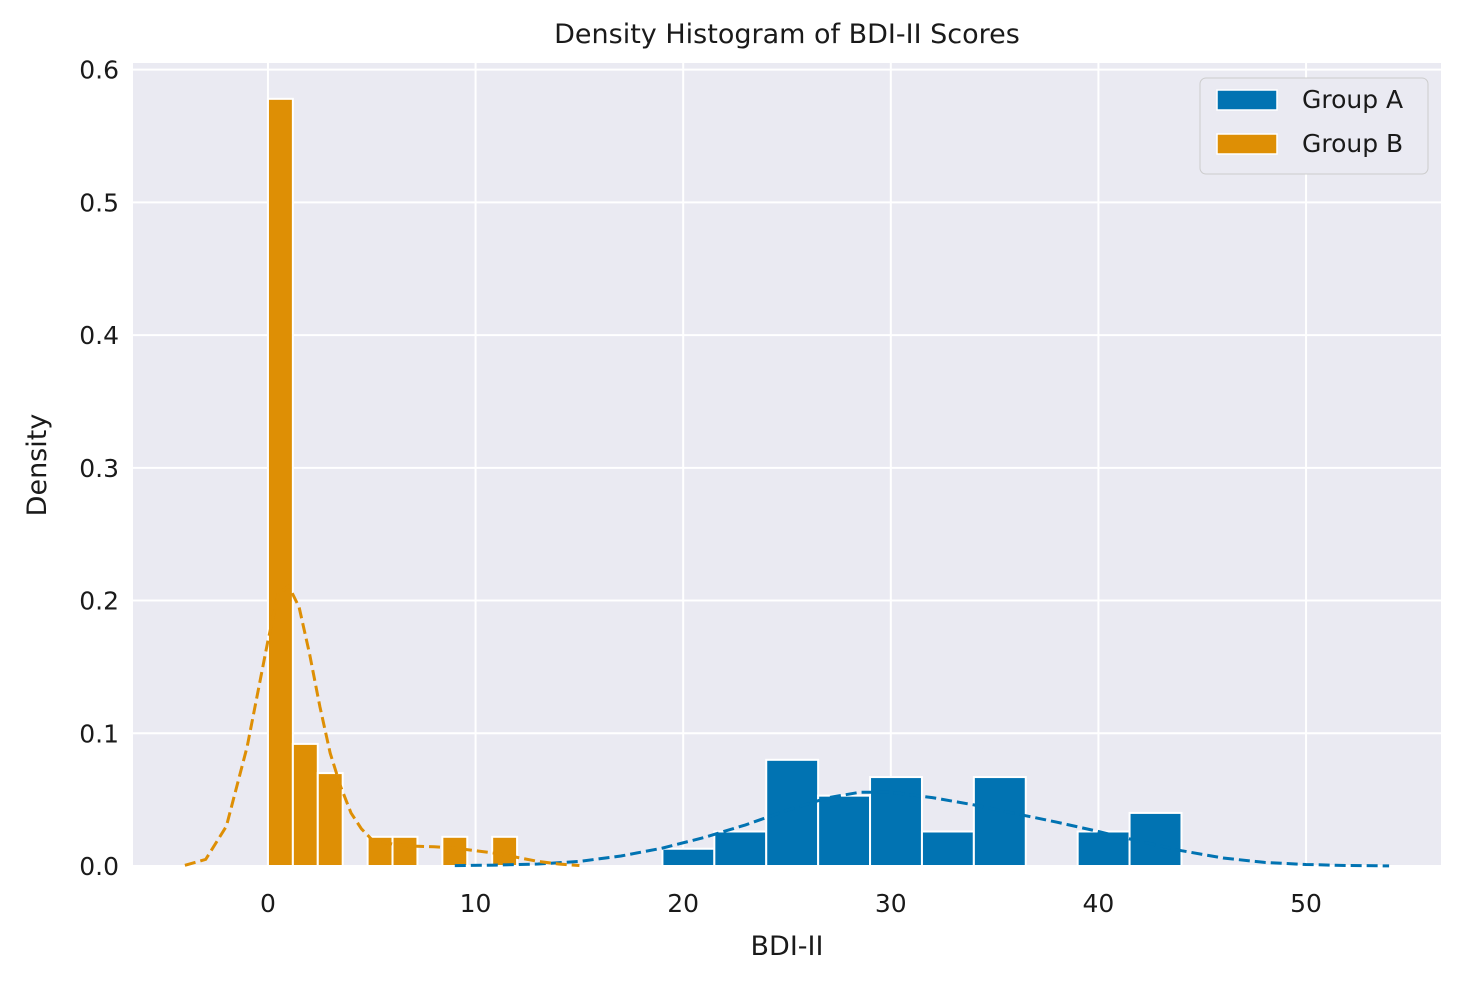 The height and width of the screenshot is (983, 1463). I want to click on y-tick-label: 0.3, so click(99, 468).